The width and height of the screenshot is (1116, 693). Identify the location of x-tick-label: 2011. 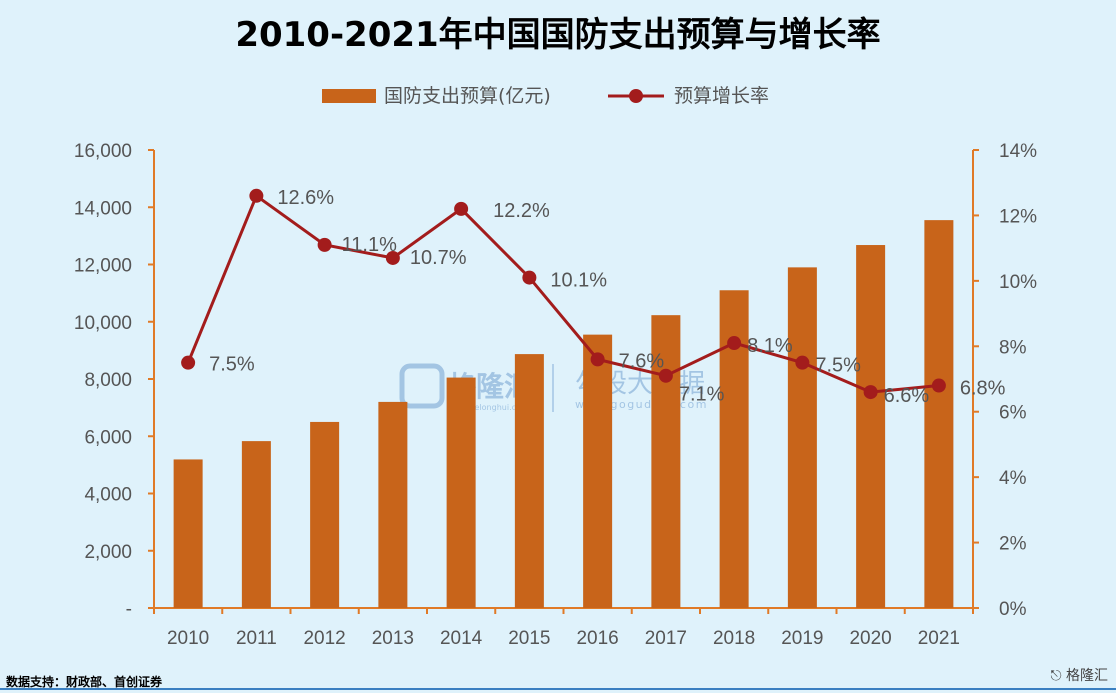
(256, 638).